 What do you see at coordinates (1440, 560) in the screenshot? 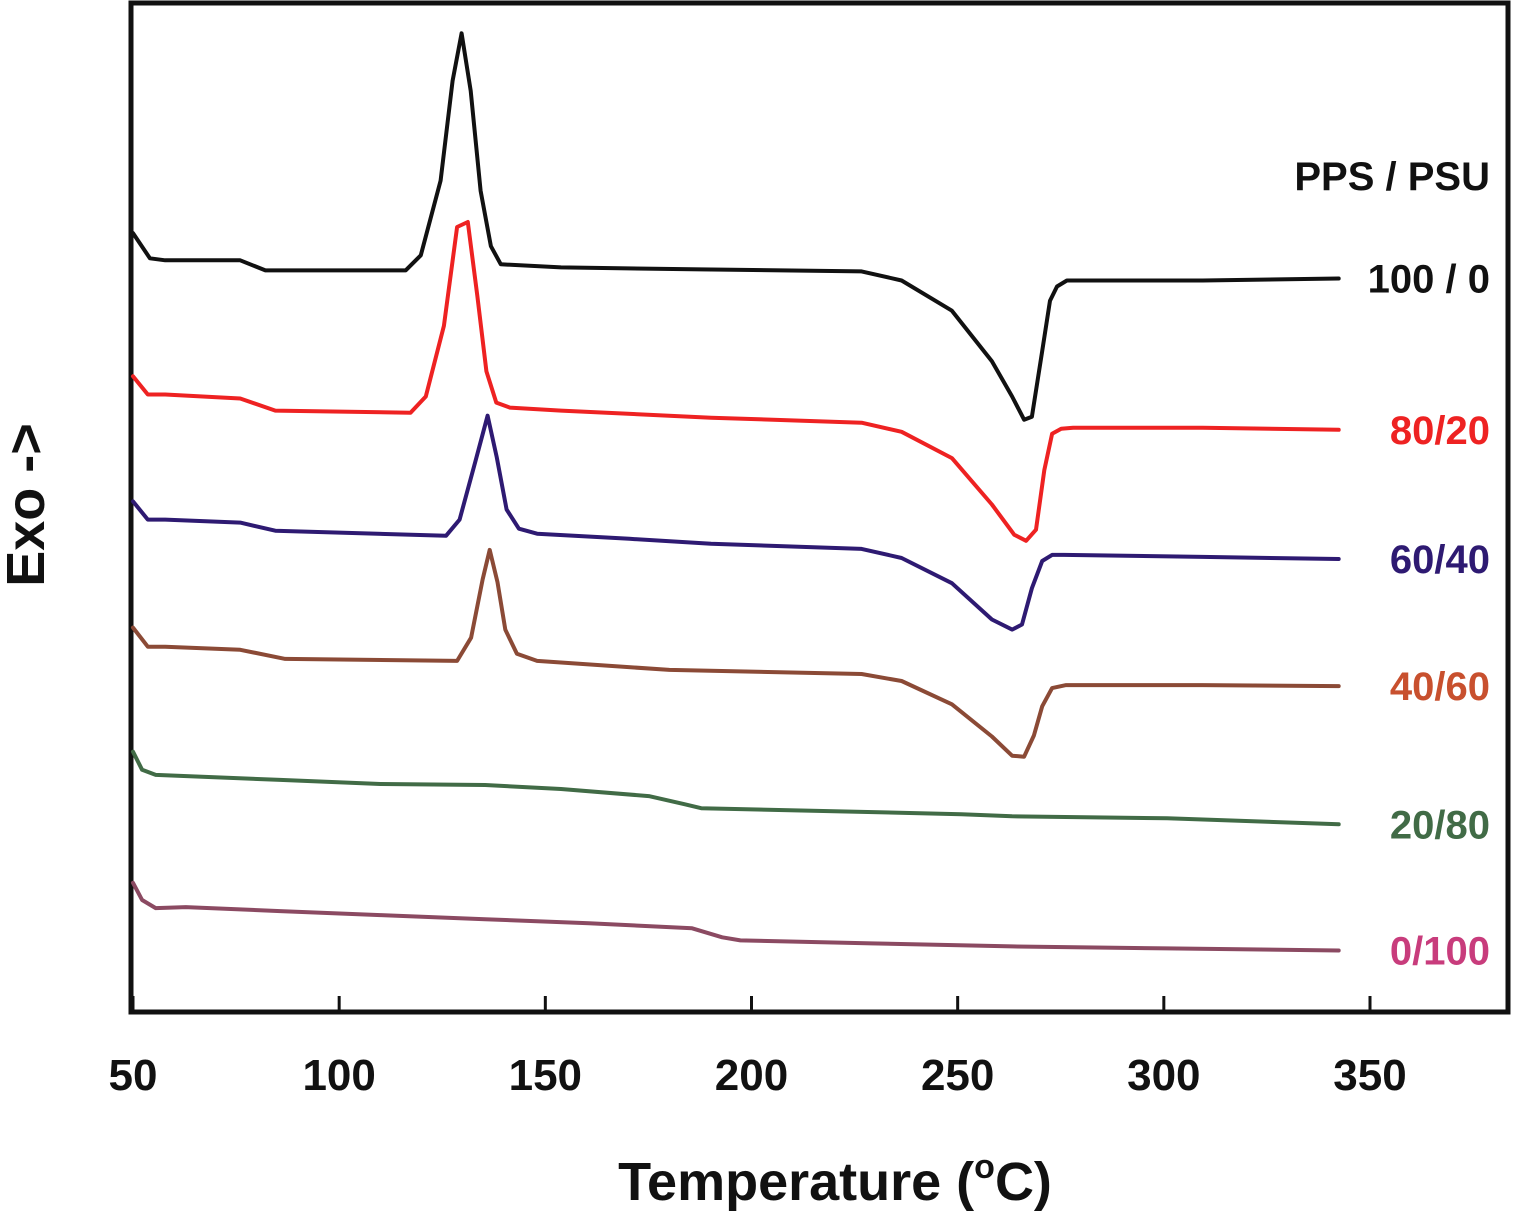
I see `series-label-2: 60/40` at bounding box center [1440, 560].